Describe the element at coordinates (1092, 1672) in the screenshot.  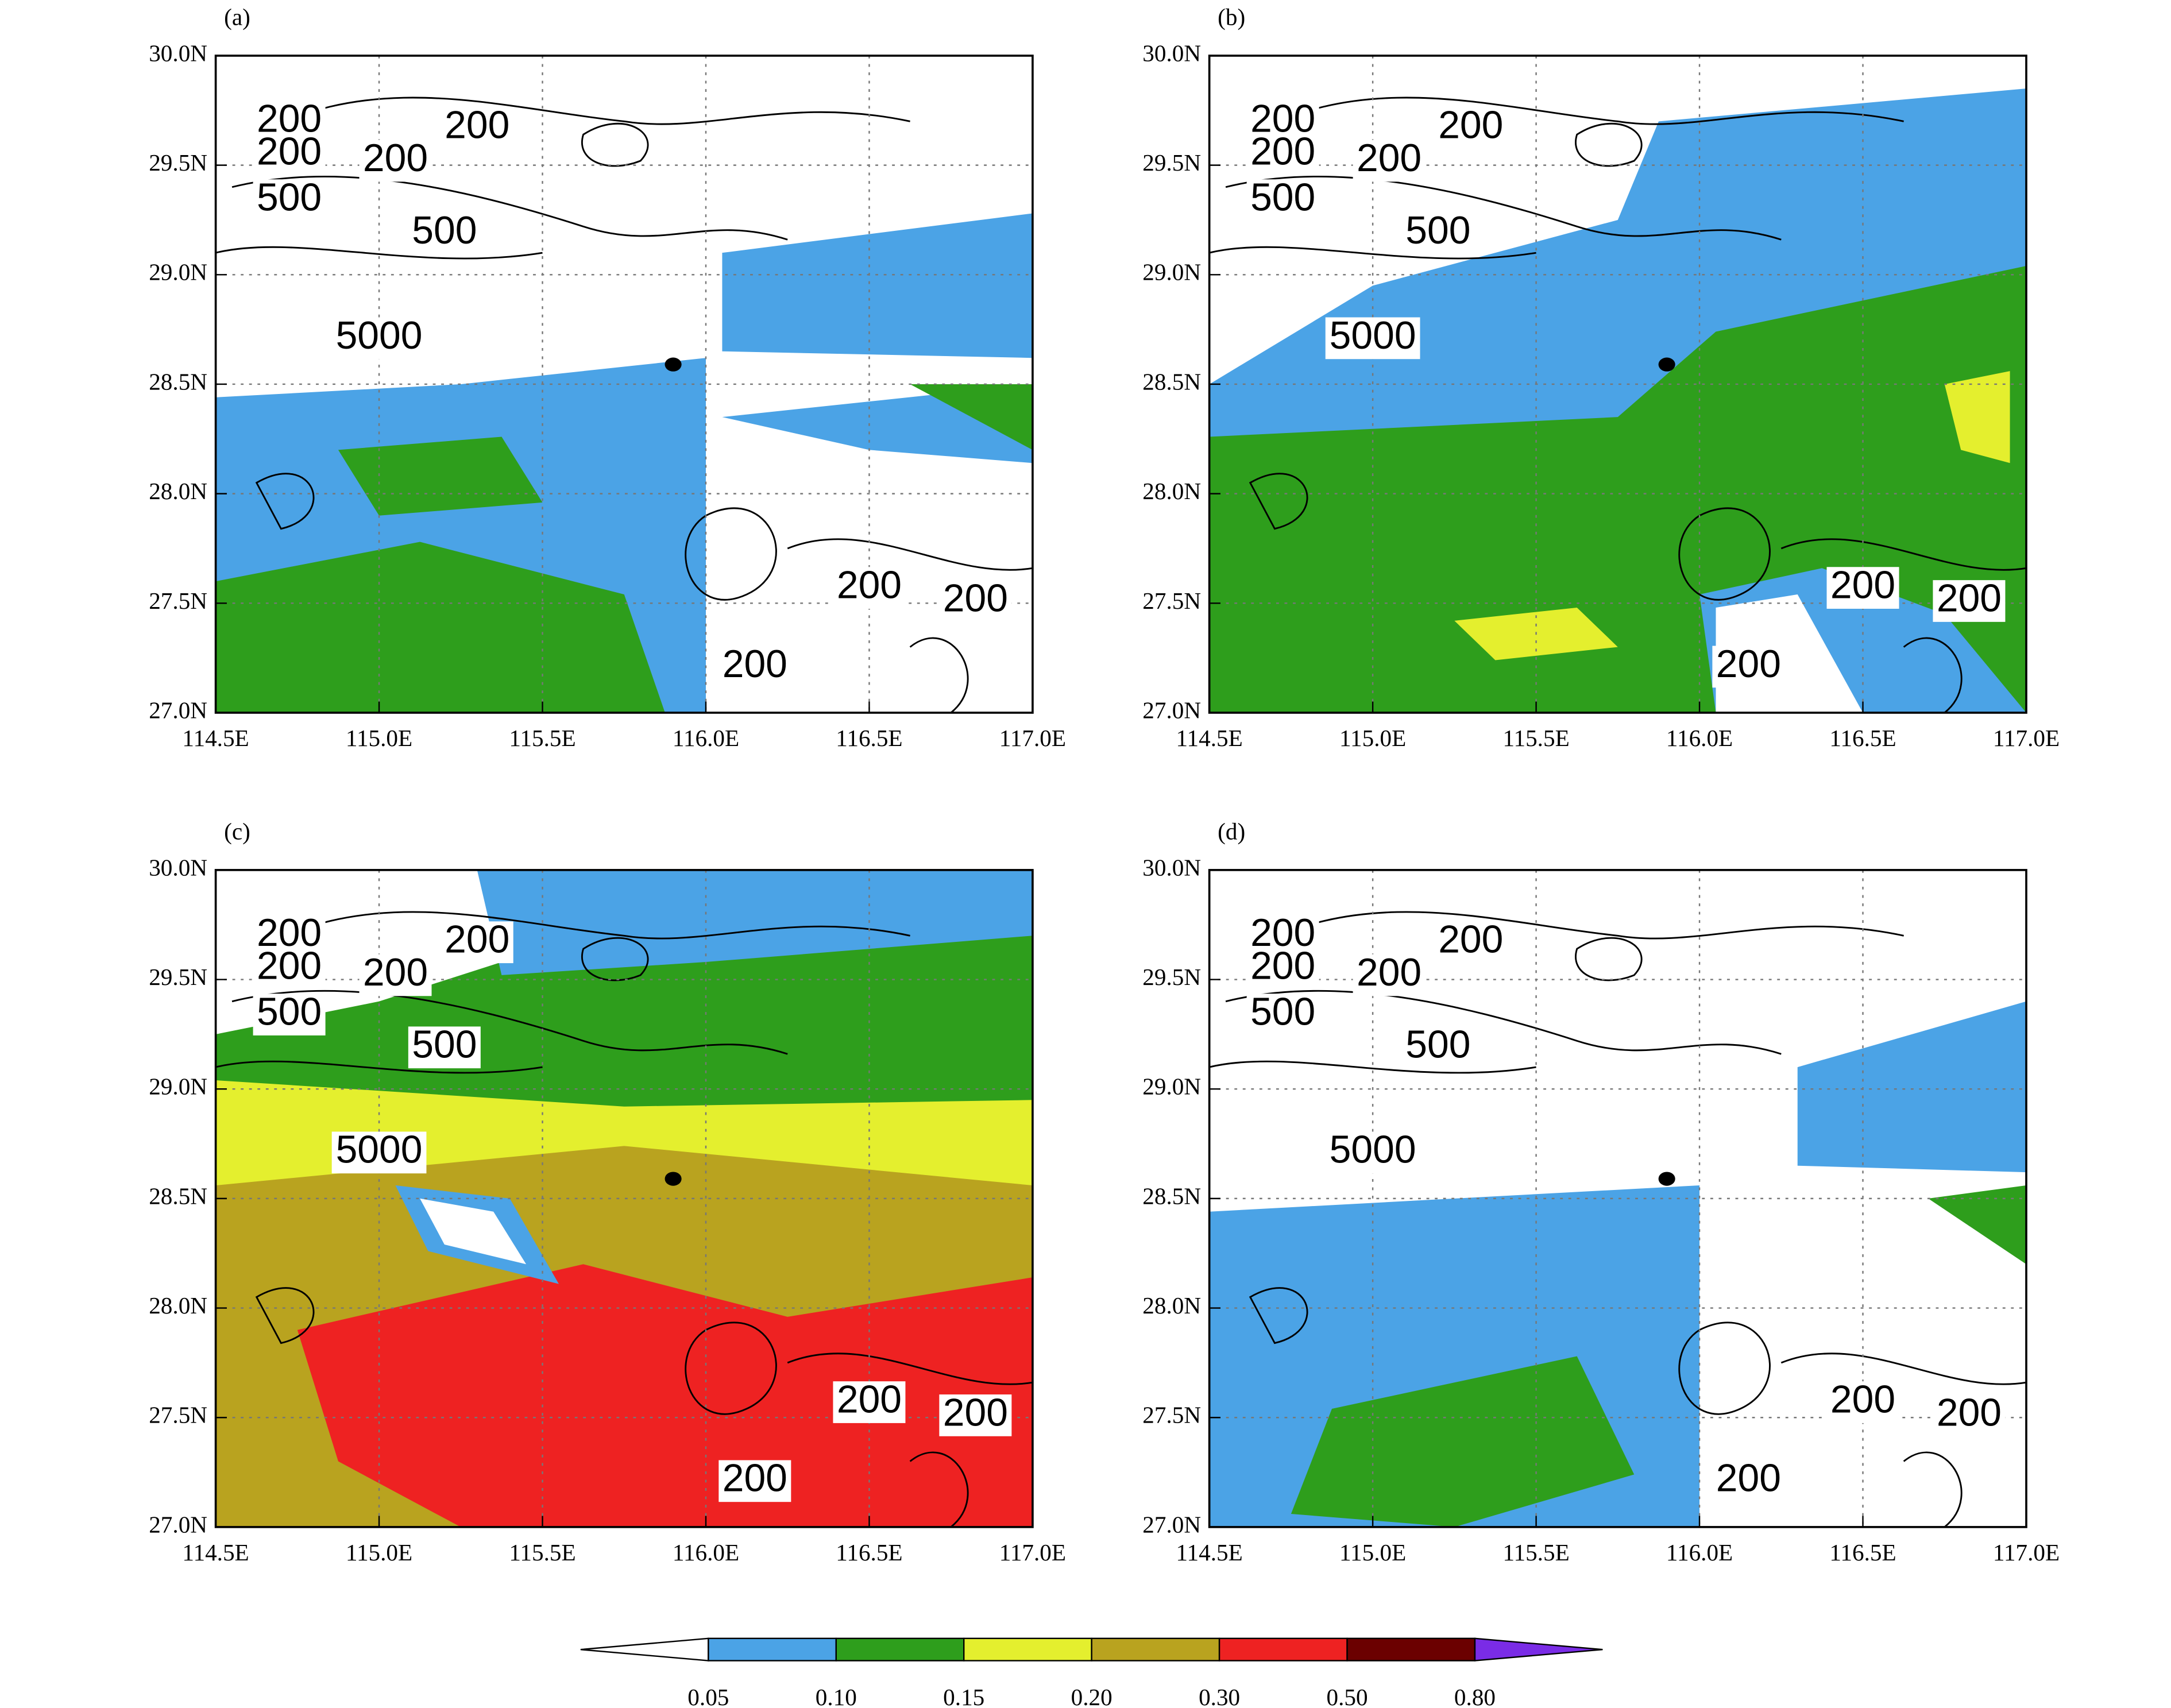
I see `colorbar: 0.05 0.10 0.15 0.20 0.30 0.50 0.80` at that location.